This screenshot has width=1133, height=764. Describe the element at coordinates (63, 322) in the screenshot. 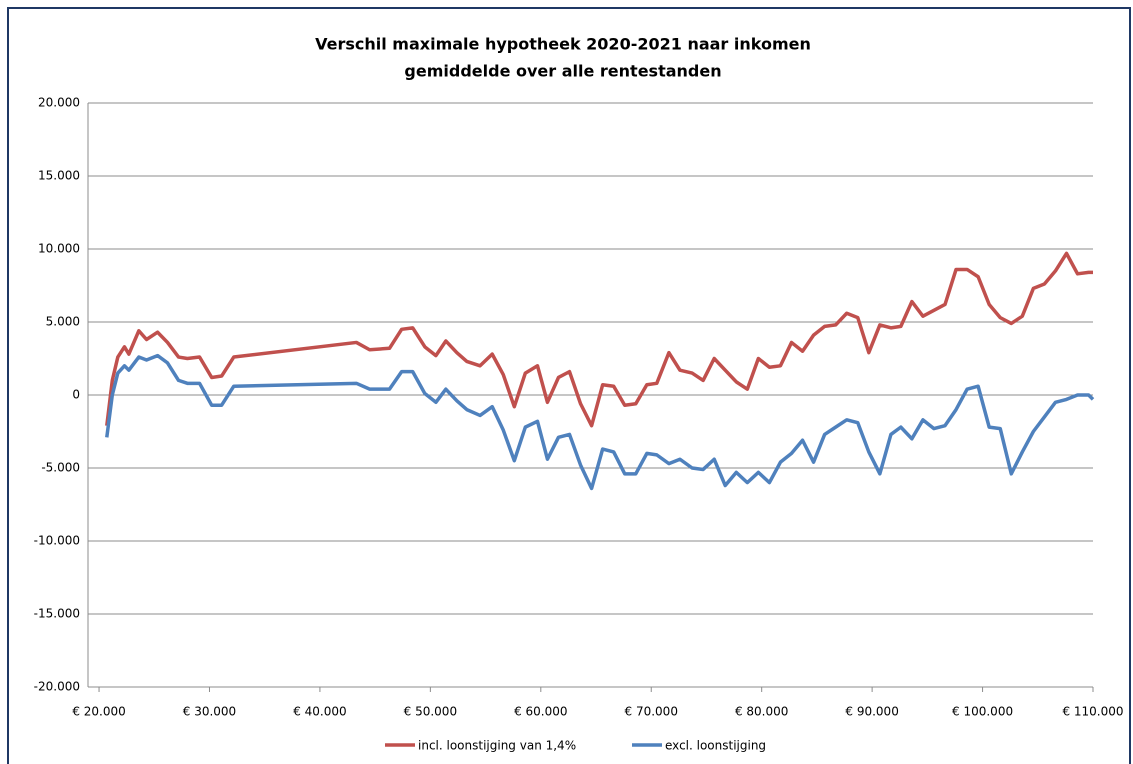

I see `y-tick-label: 5.000` at that location.